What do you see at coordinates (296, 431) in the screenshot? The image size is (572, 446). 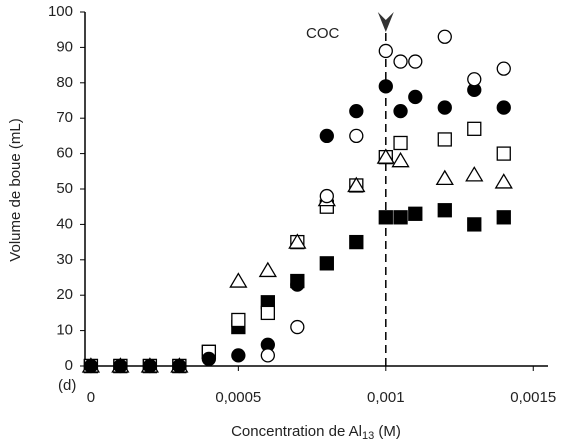 I see `x-label-part: Concentration de Al` at bounding box center [296, 431].